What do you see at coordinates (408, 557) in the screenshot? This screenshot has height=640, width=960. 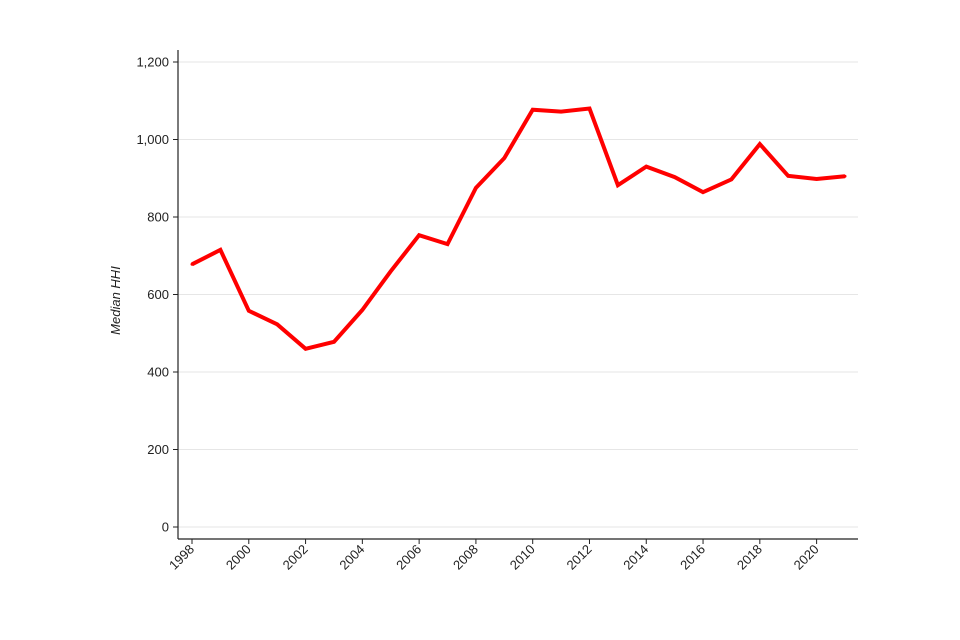 I see `x-tick-label: 2006` at bounding box center [408, 557].